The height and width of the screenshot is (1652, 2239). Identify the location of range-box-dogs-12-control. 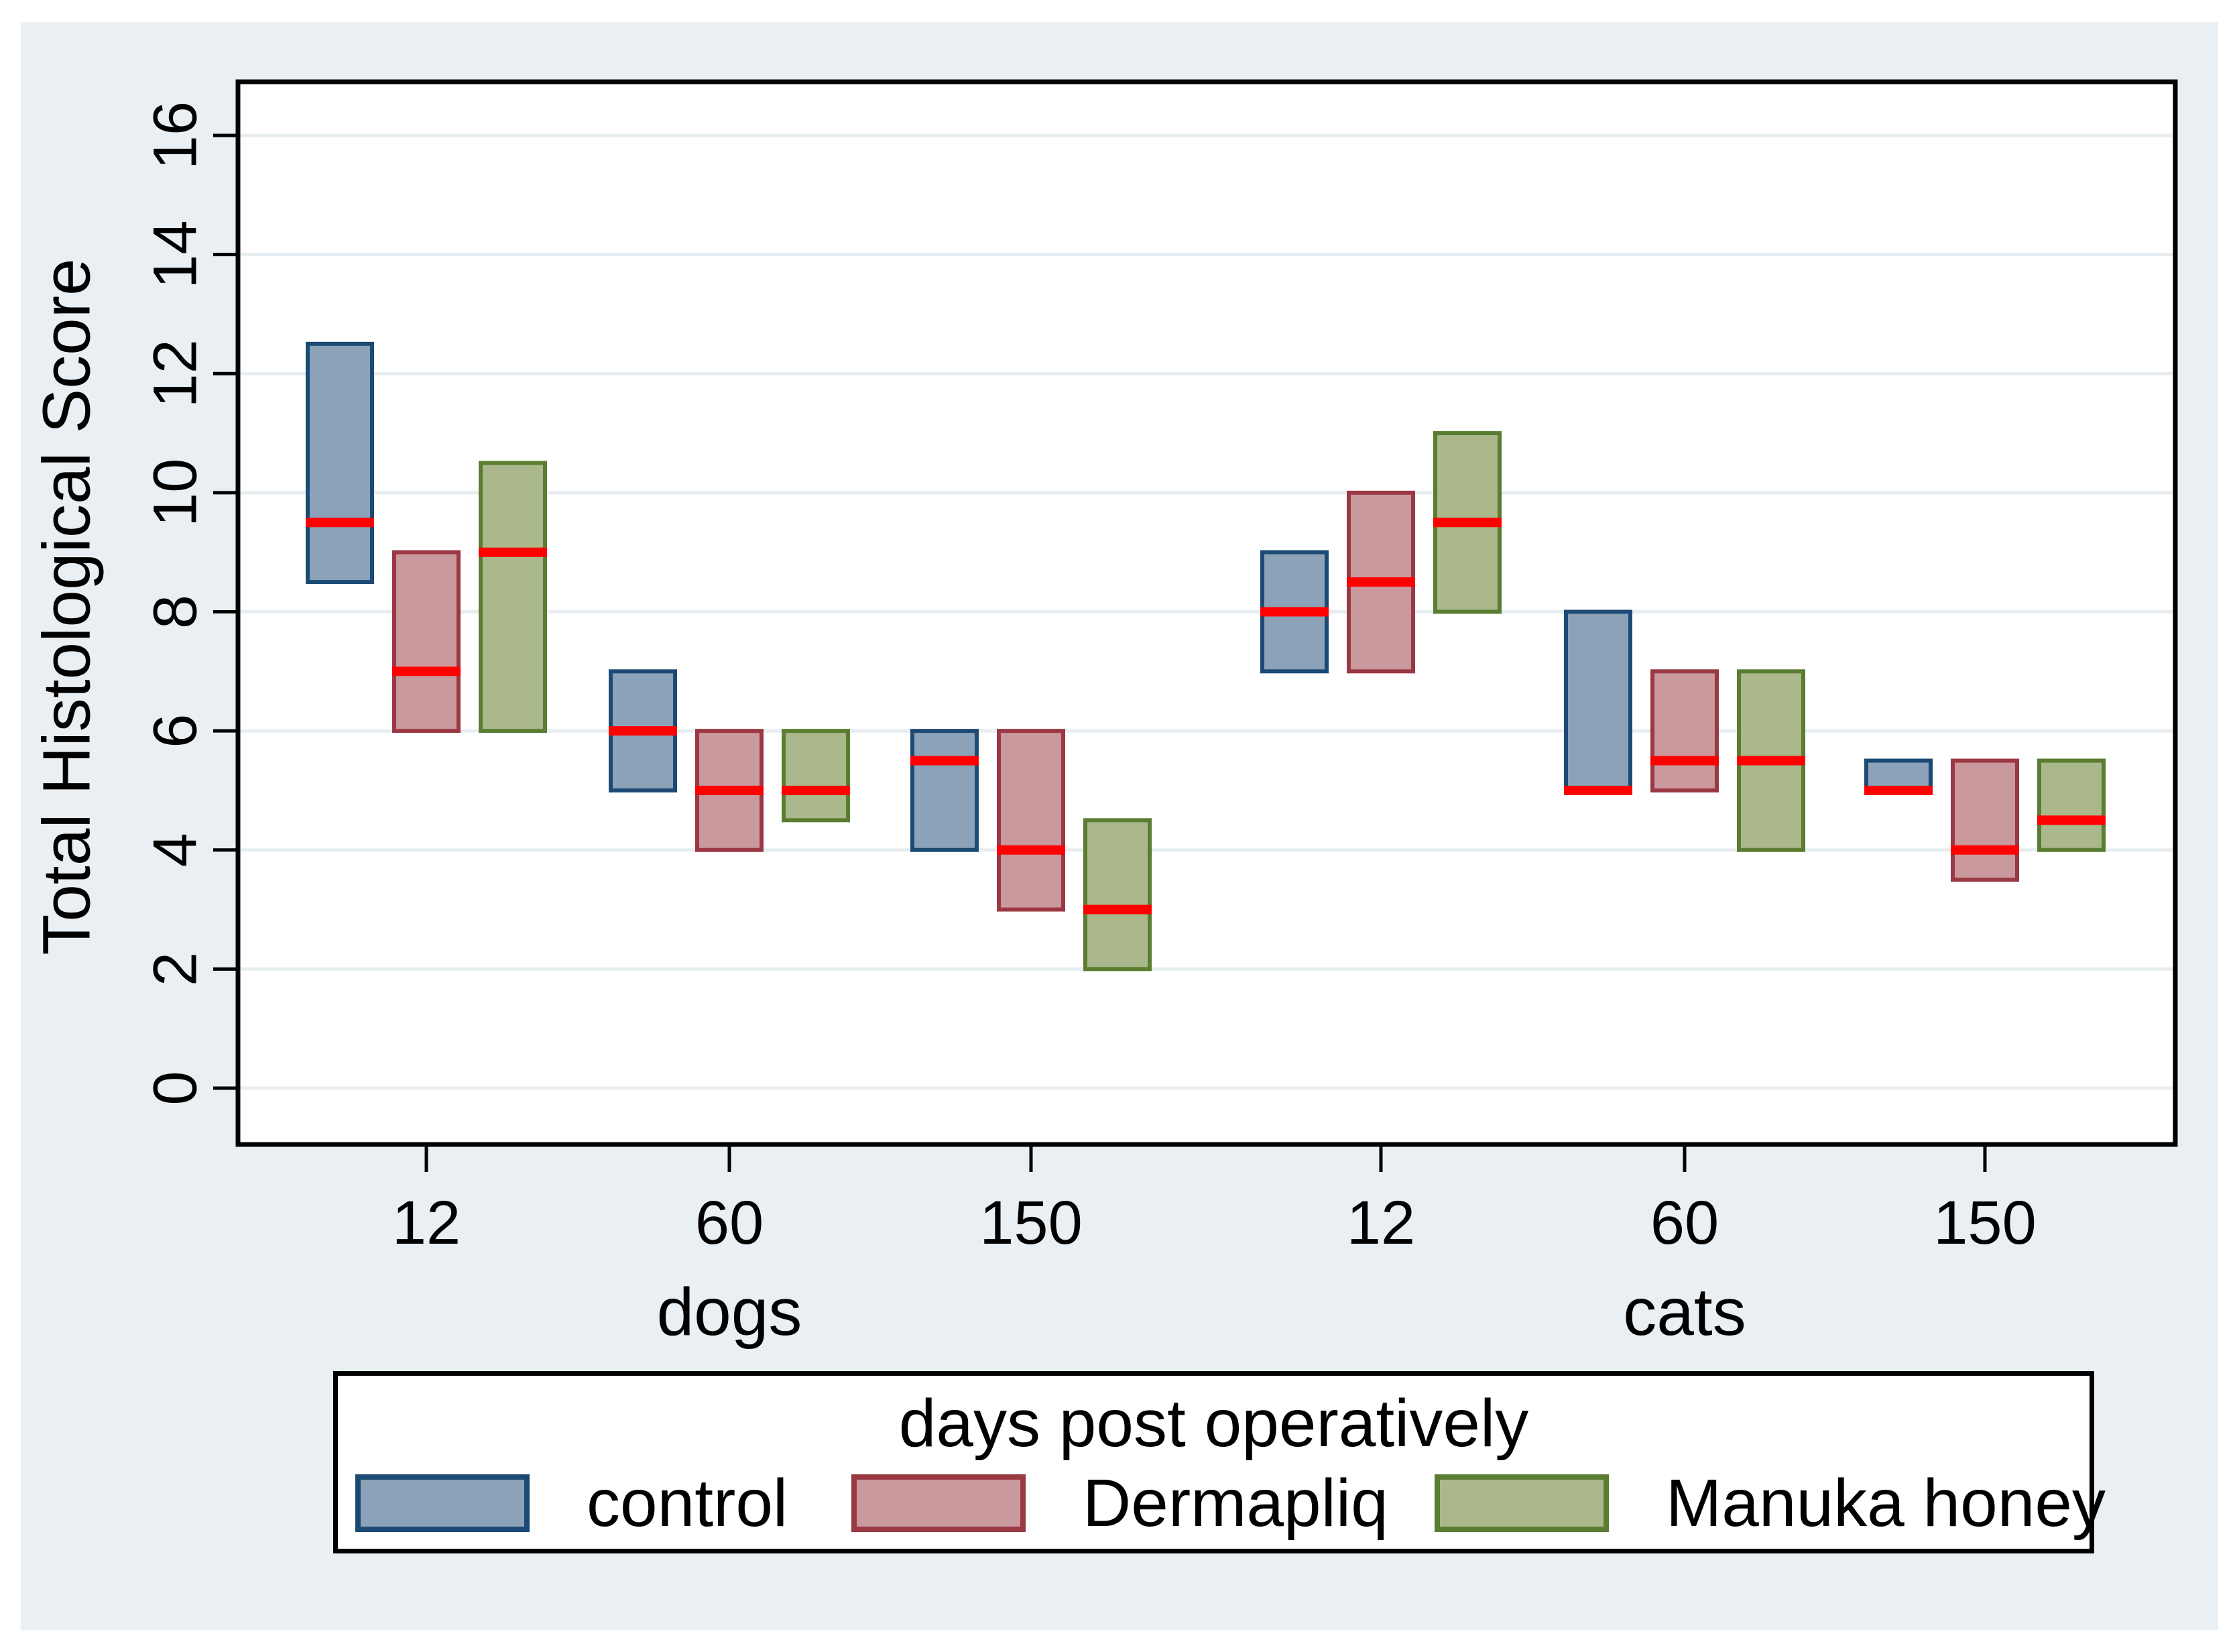
(340, 463).